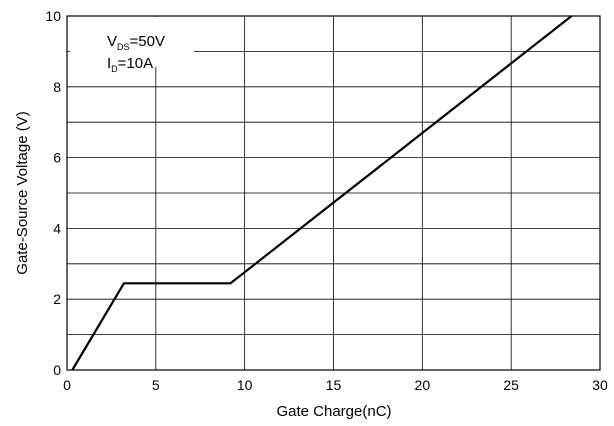 Image resolution: width=614 pixels, height=426 pixels. What do you see at coordinates (22, 192) in the screenshot?
I see `y-axis-title: Gate-Source Voltage (V)` at bounding box center [22, 192].